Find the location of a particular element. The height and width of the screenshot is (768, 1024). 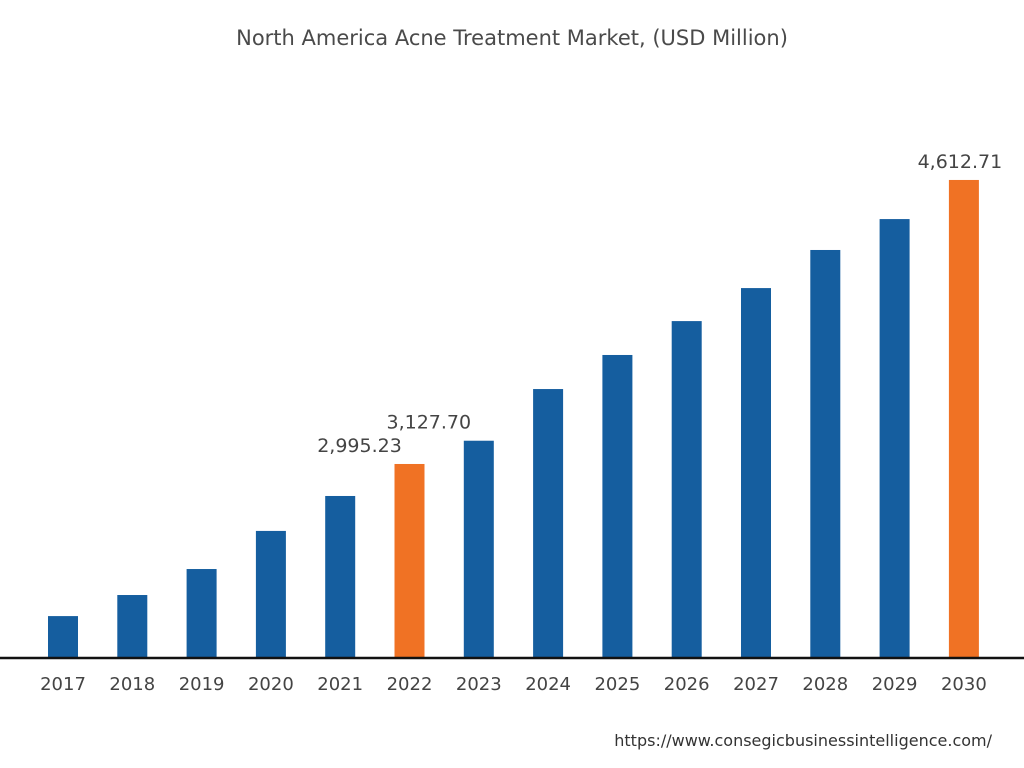

bar-2017 is located at coordinates (63, 636).